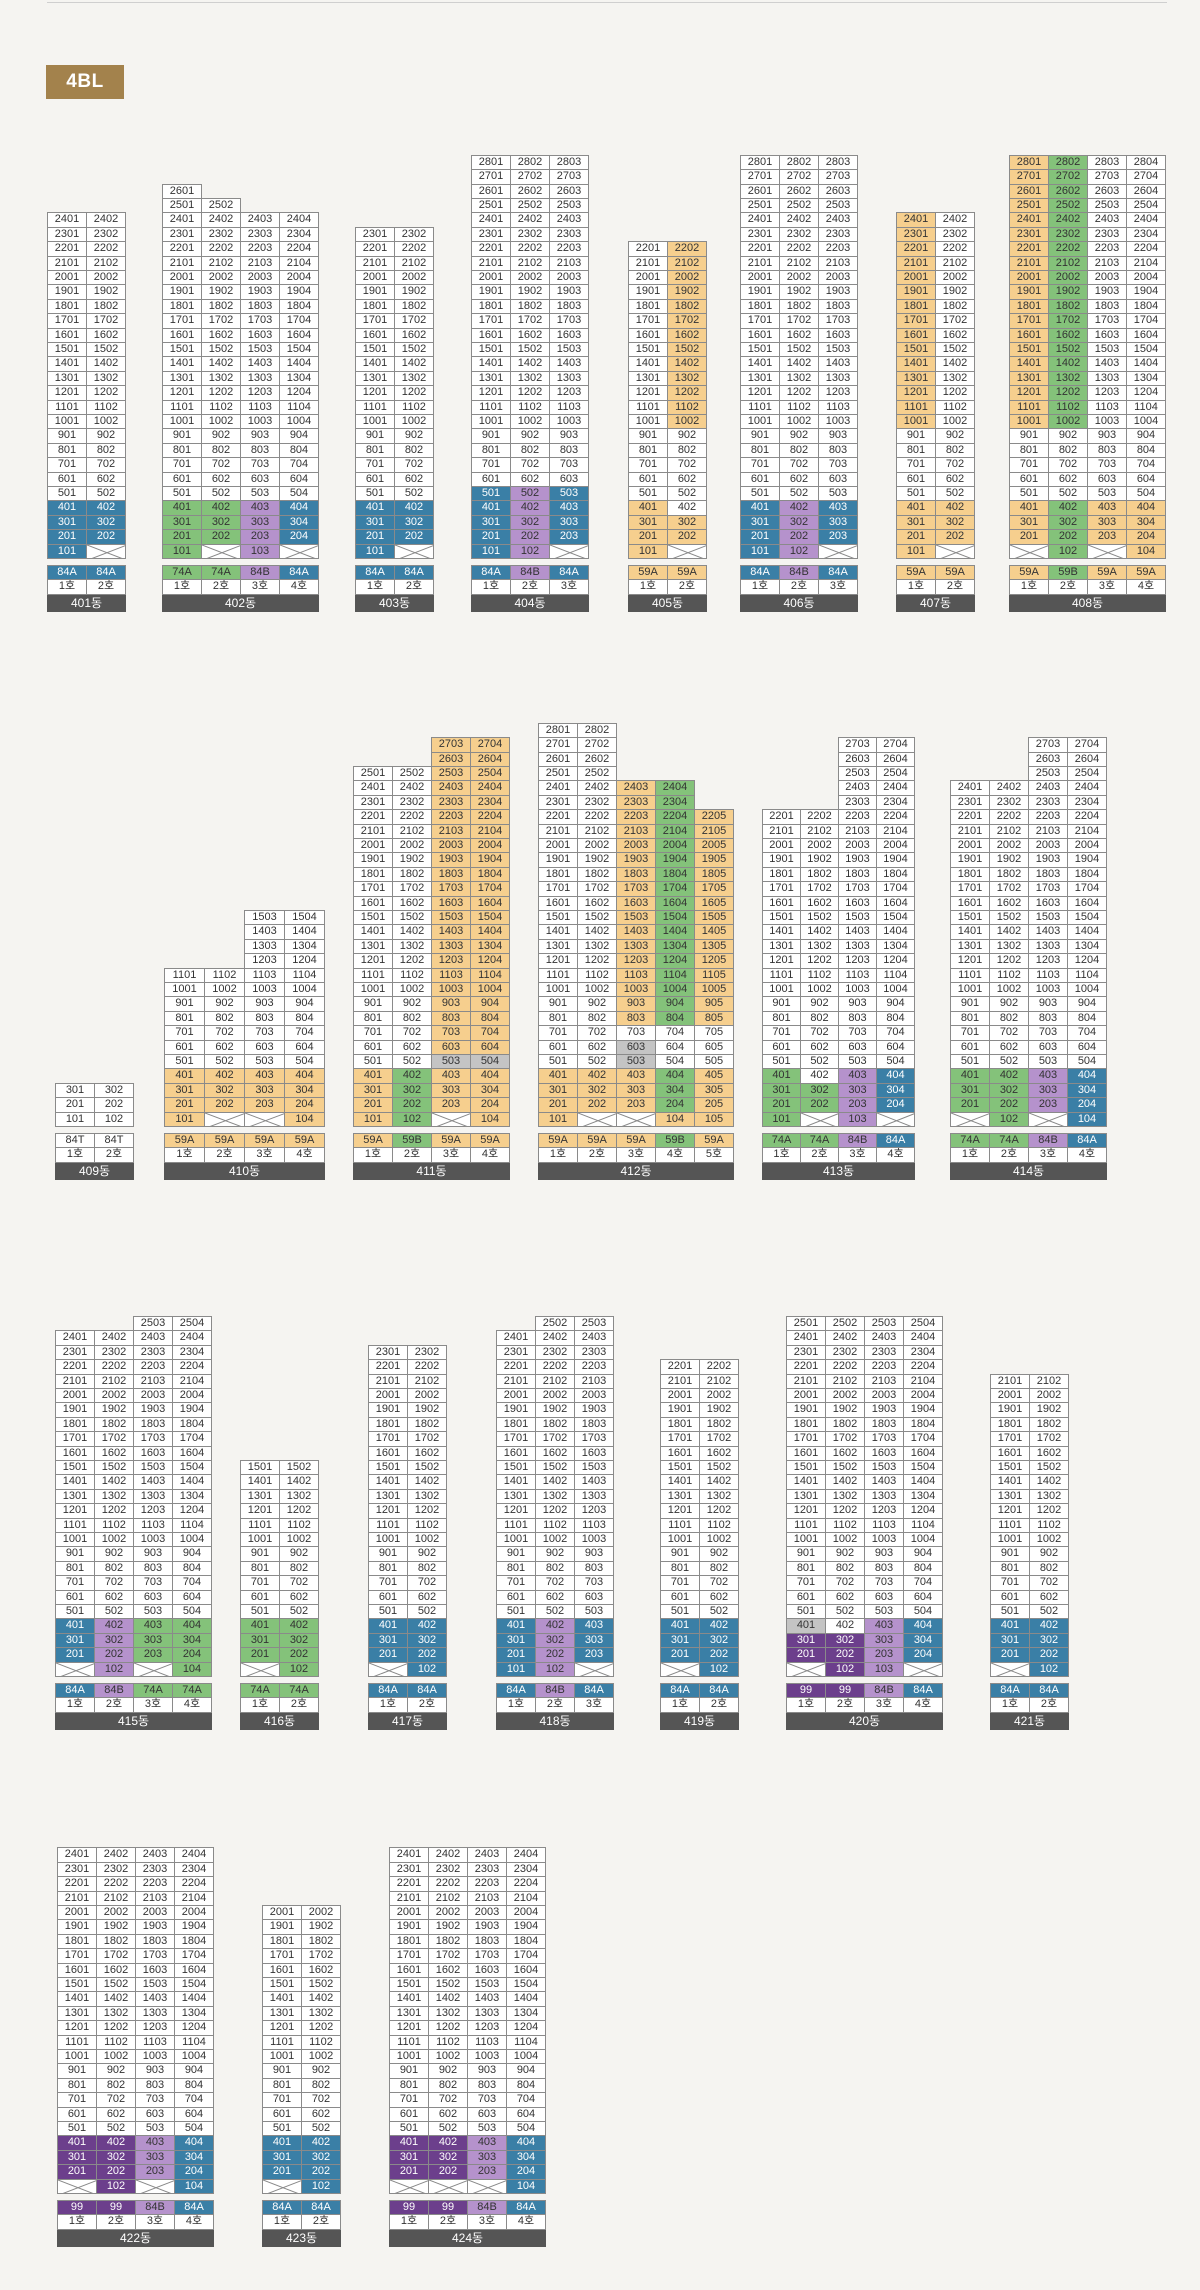 This screenshot has width=1200, height=2290. What do you see at coordinates (240, 603) in the screenshot?
I see `building-name-label: 402동` at bounding box center [240, 603].